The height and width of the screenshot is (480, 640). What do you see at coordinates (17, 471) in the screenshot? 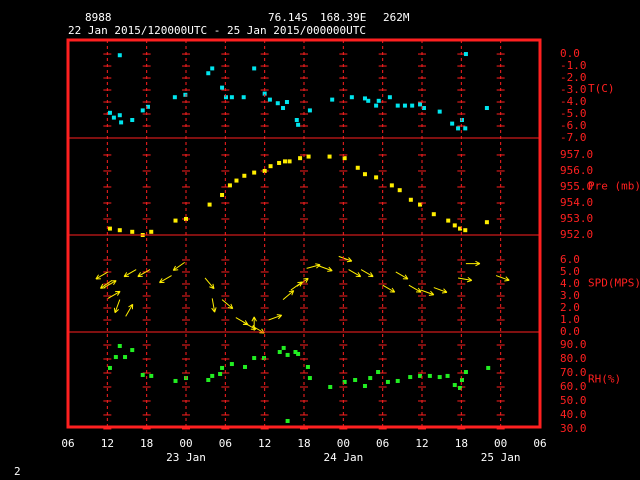
I see `page-number: 2` at bounding box center [17, 471].